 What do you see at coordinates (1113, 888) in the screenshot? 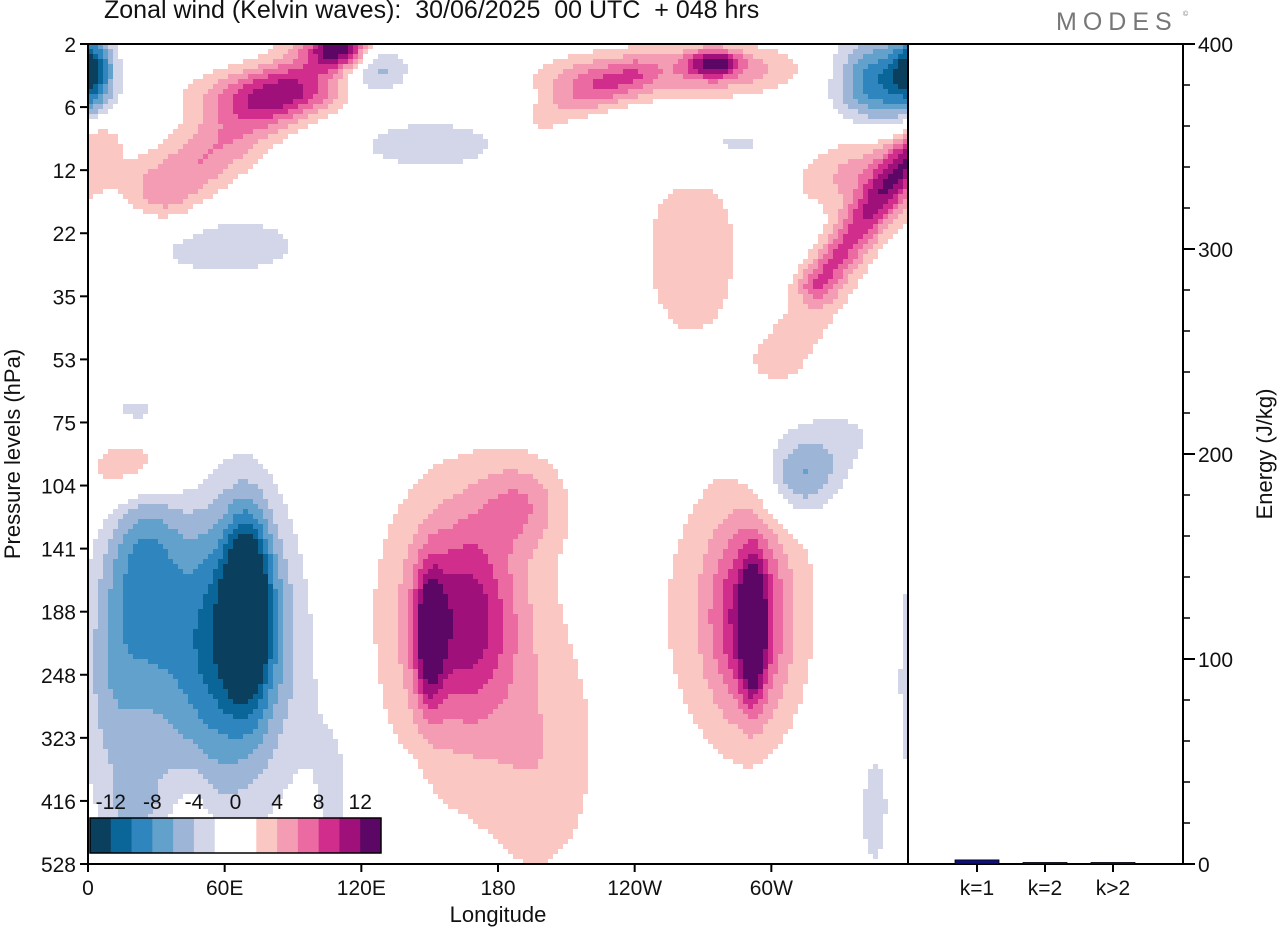
I see `energy-category-label: k>2` at bounding box center [1113, 888].